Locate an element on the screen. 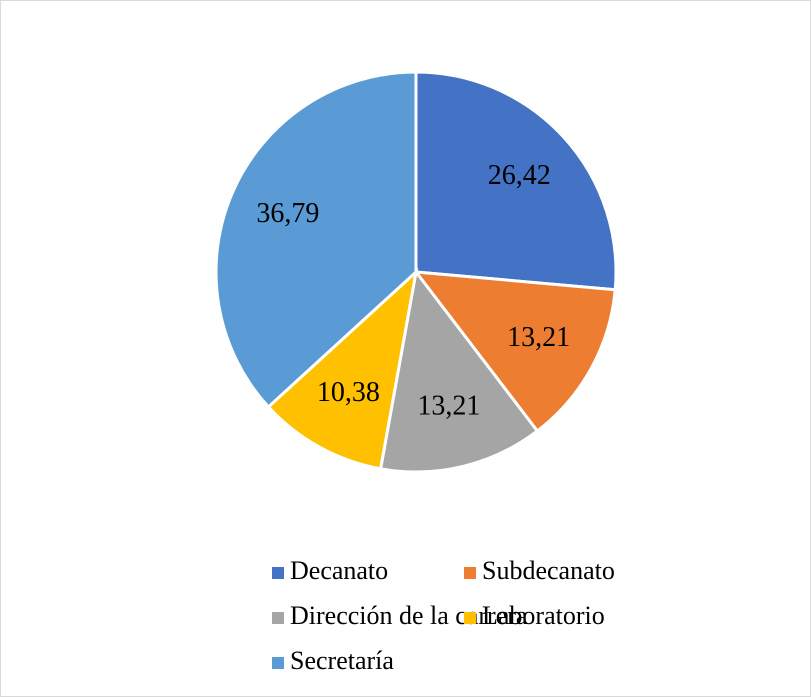 The height and width of the screenshot is (697, 811). data-label: 36,79 is located at coordinates (287, 213).